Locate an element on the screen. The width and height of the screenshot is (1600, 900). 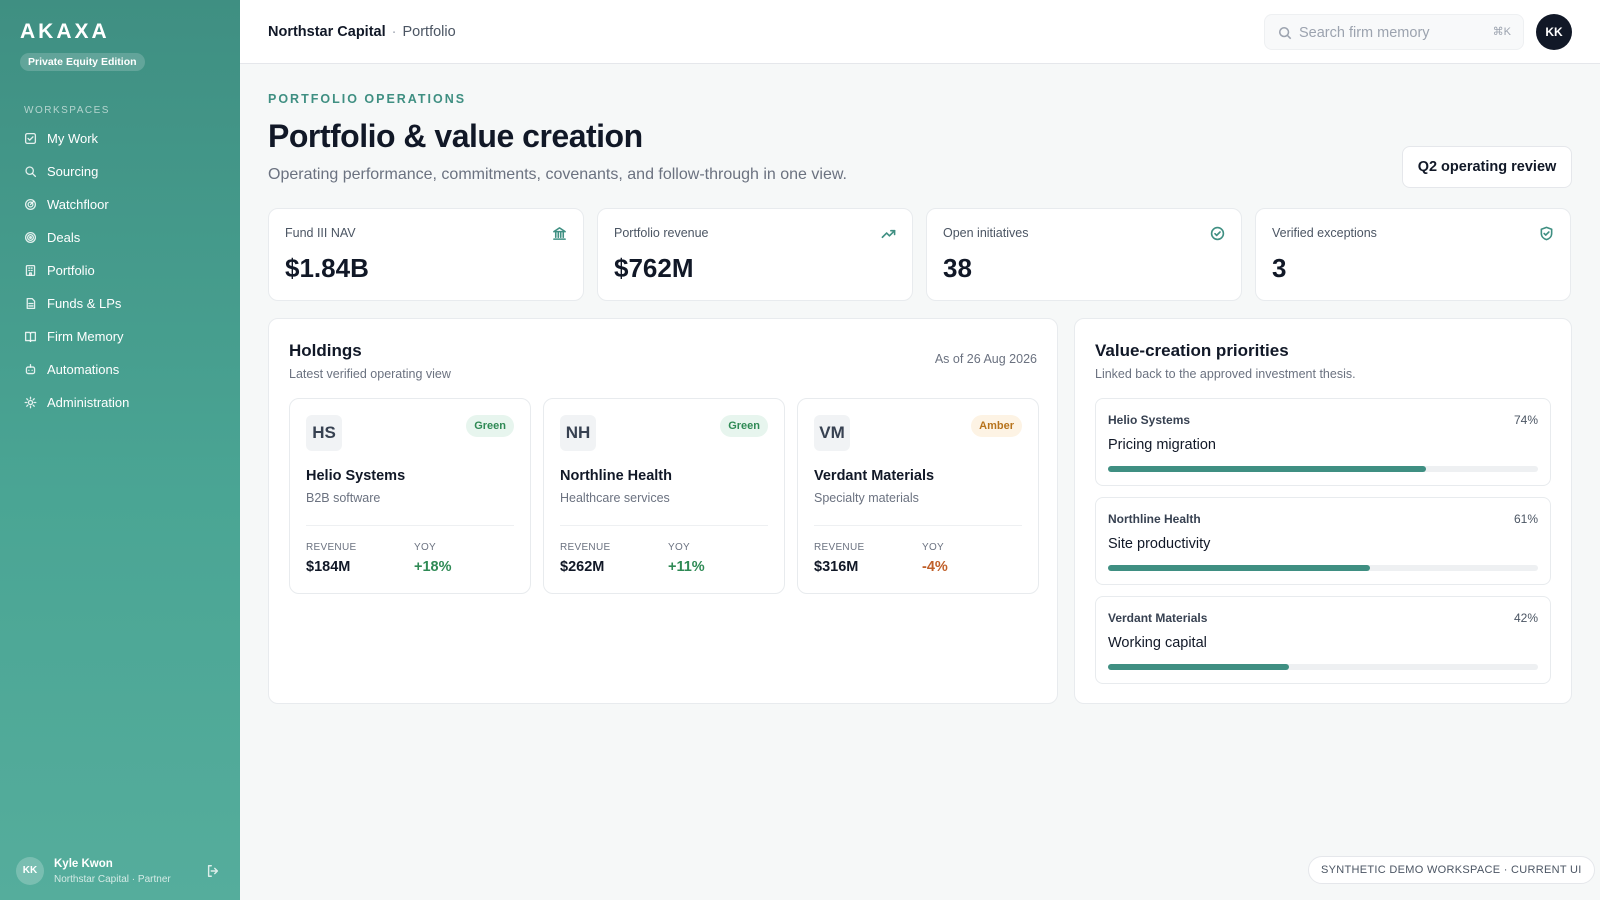
yoy-value: +11% is located at coordinates (686, 567).